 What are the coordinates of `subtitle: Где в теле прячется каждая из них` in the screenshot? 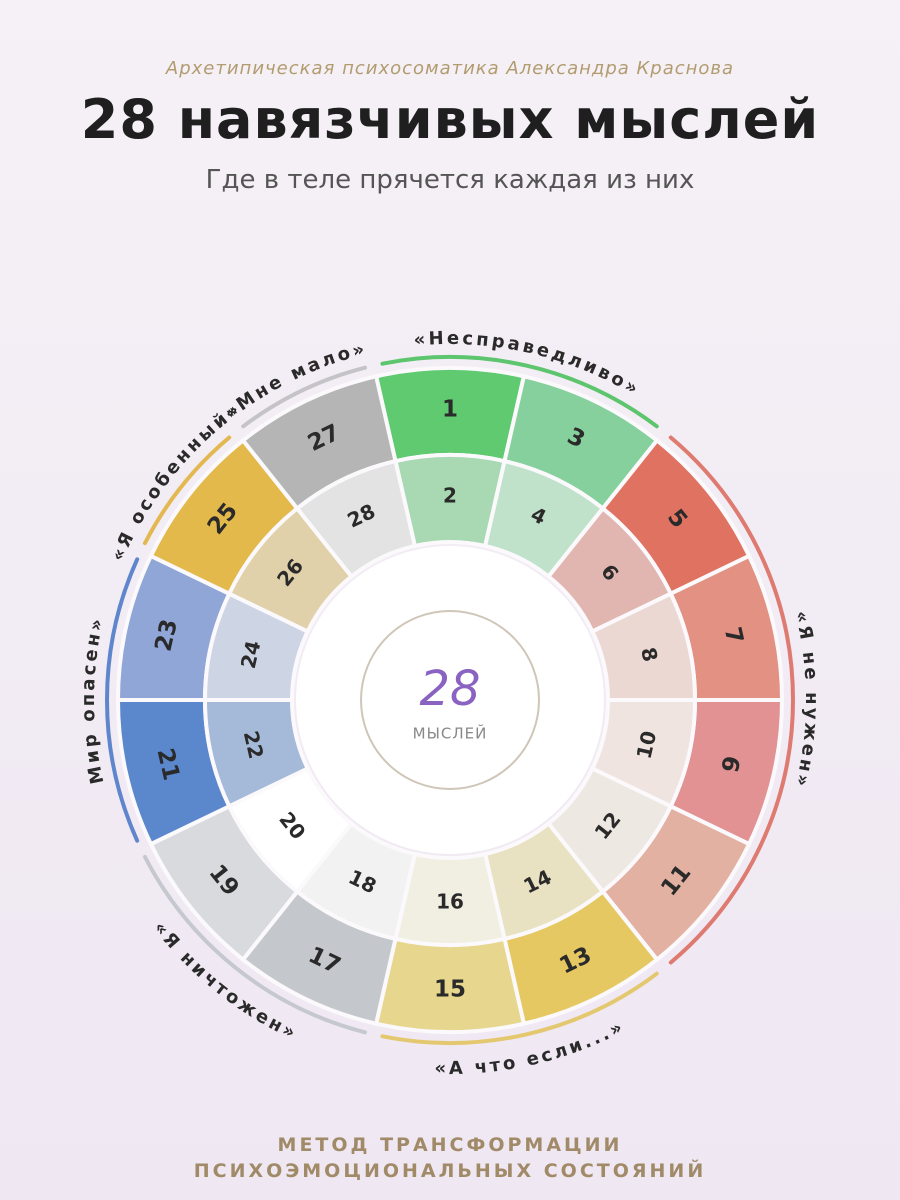 It's located at (450, 180).